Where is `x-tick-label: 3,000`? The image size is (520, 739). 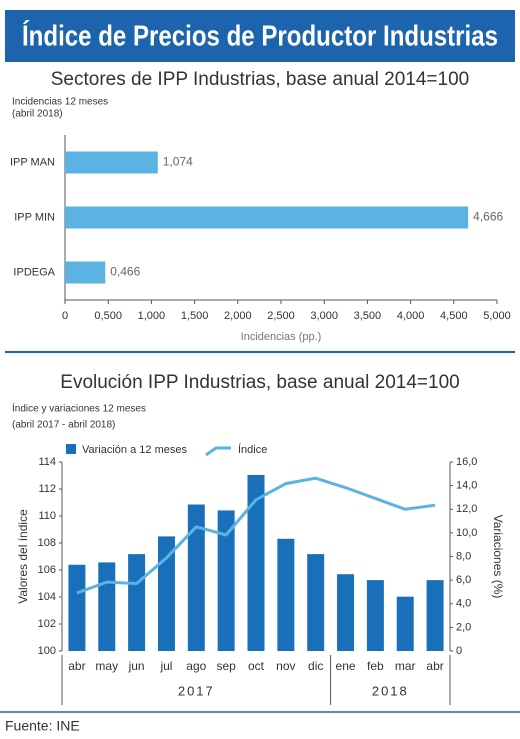 x-tick-label: 3,000 is located at coordinates (324, 316).